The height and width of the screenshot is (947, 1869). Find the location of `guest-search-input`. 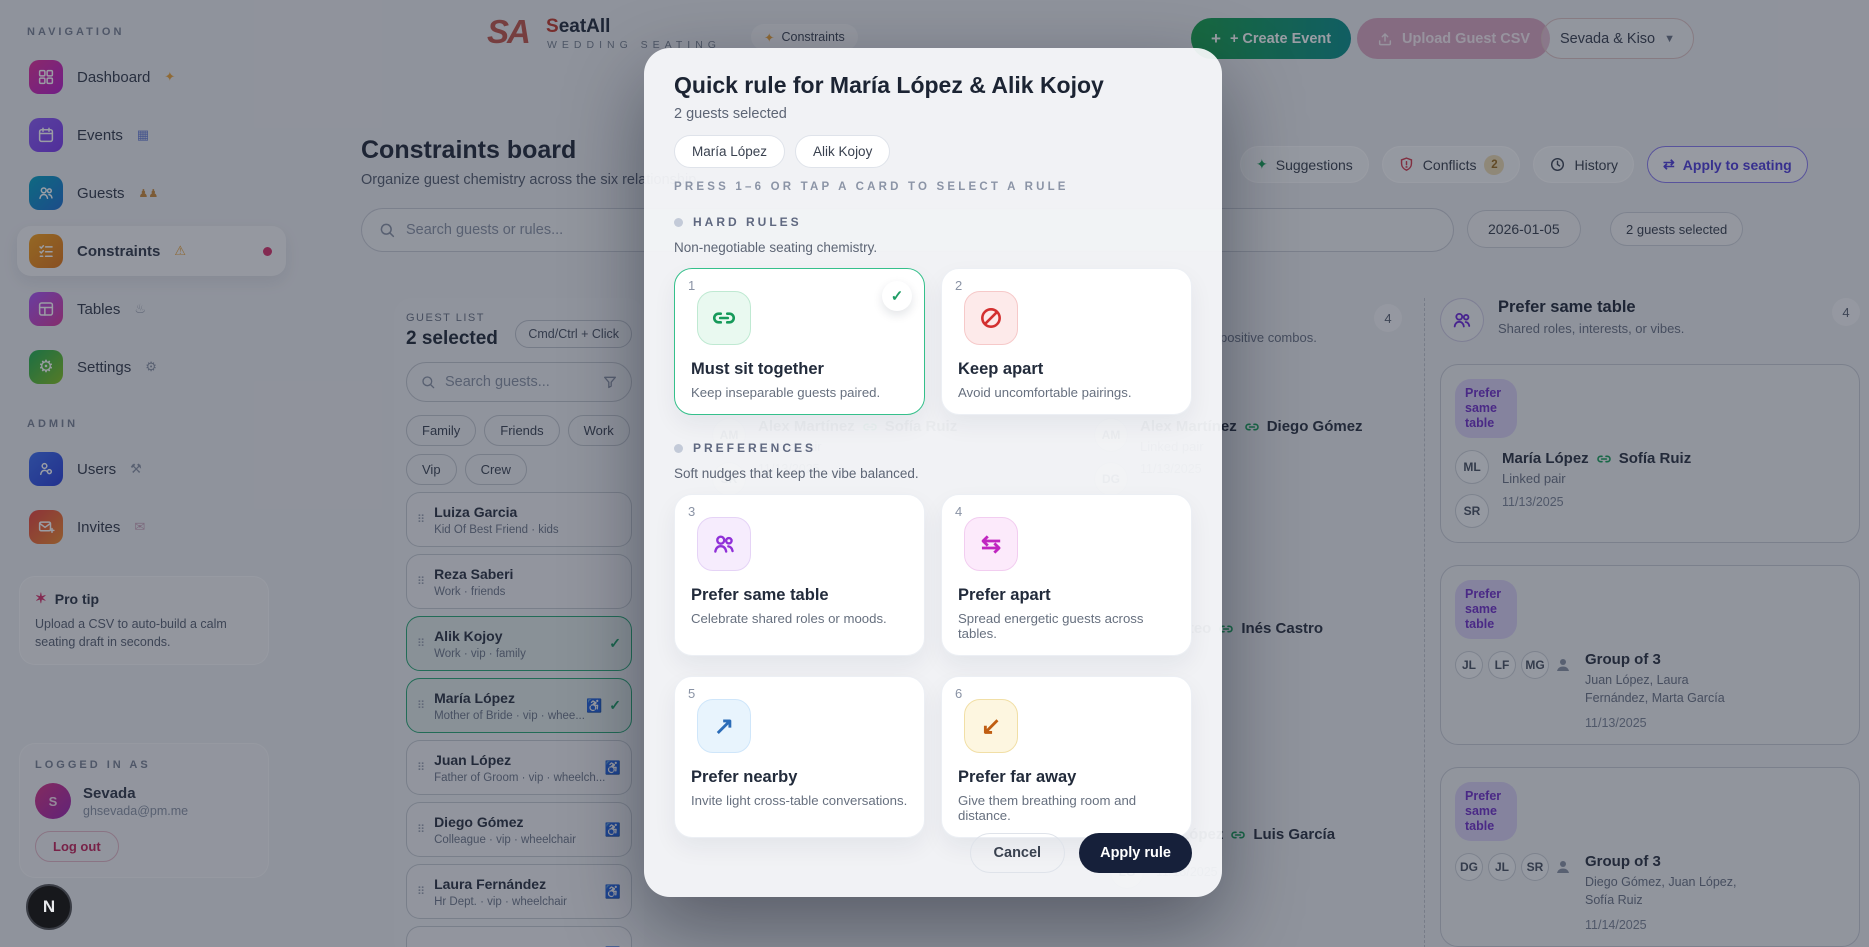

guest-search-input is located at coordinates (519, 382).